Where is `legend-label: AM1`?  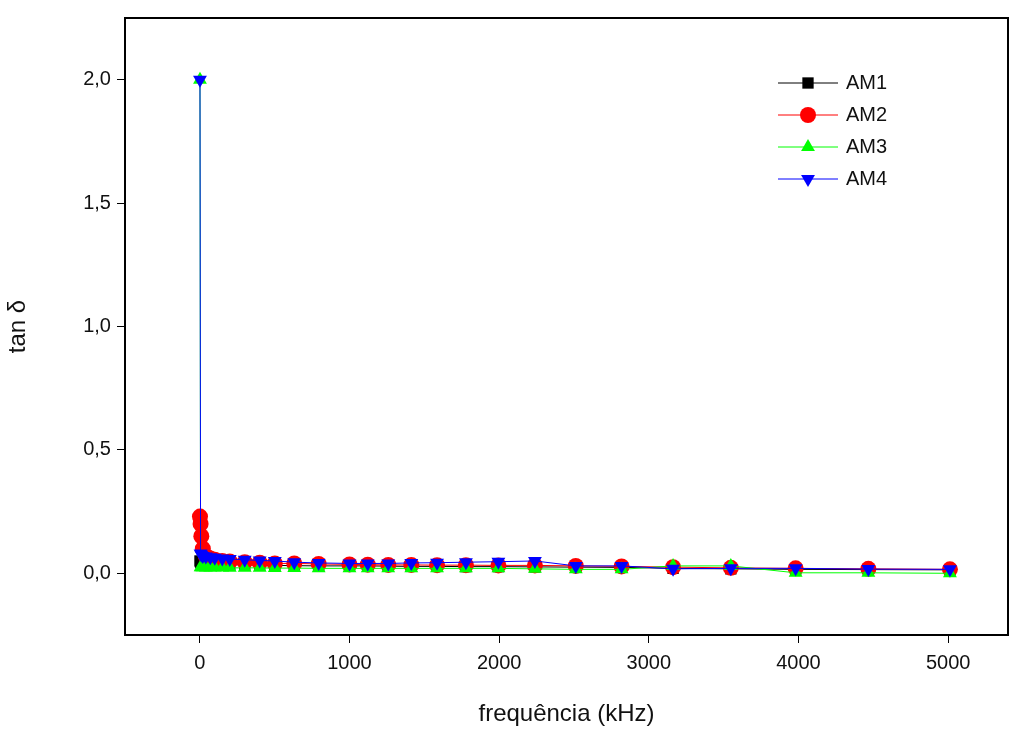 legend-label: AM1 is located at coordinates (867, 81).